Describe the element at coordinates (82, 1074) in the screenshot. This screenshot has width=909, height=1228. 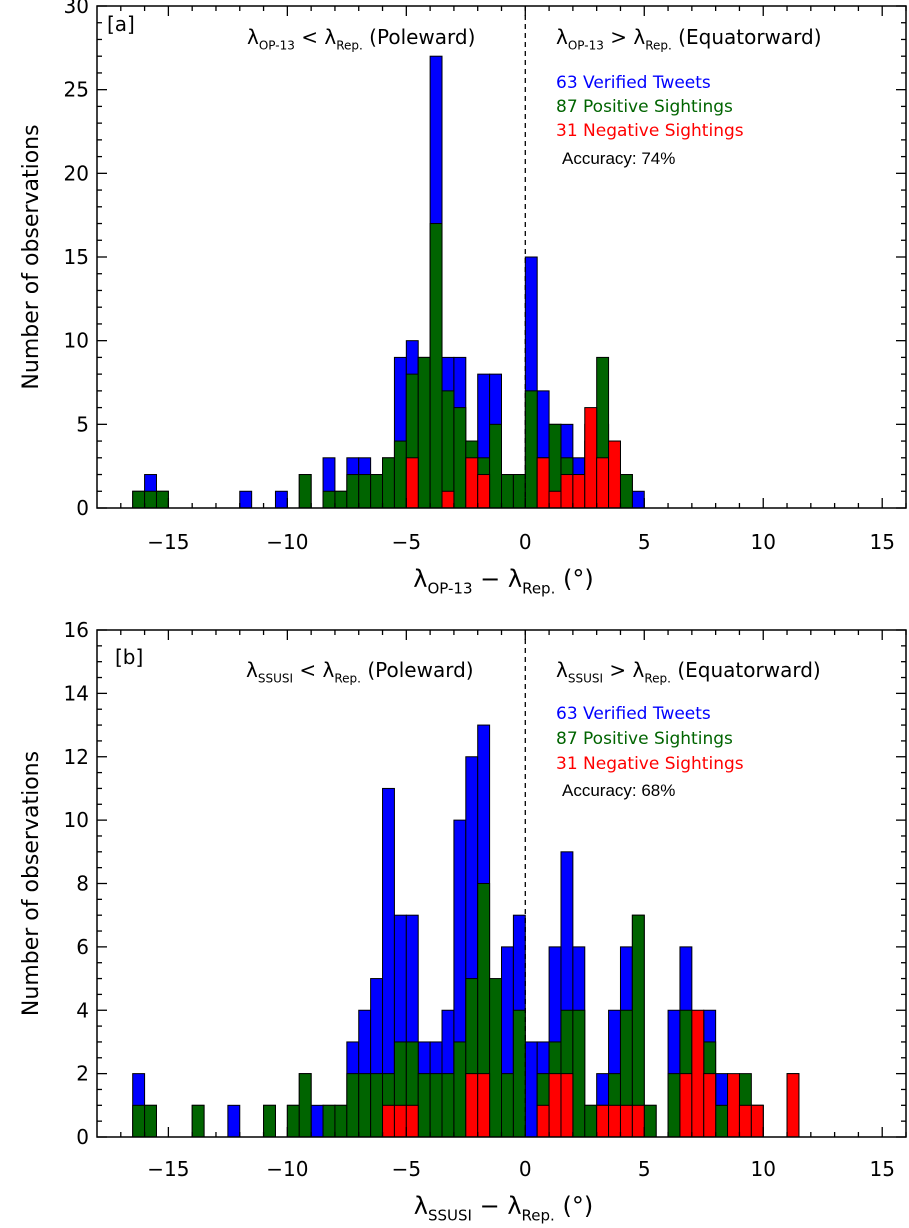
I see `y-tick-label: 2` at that location.